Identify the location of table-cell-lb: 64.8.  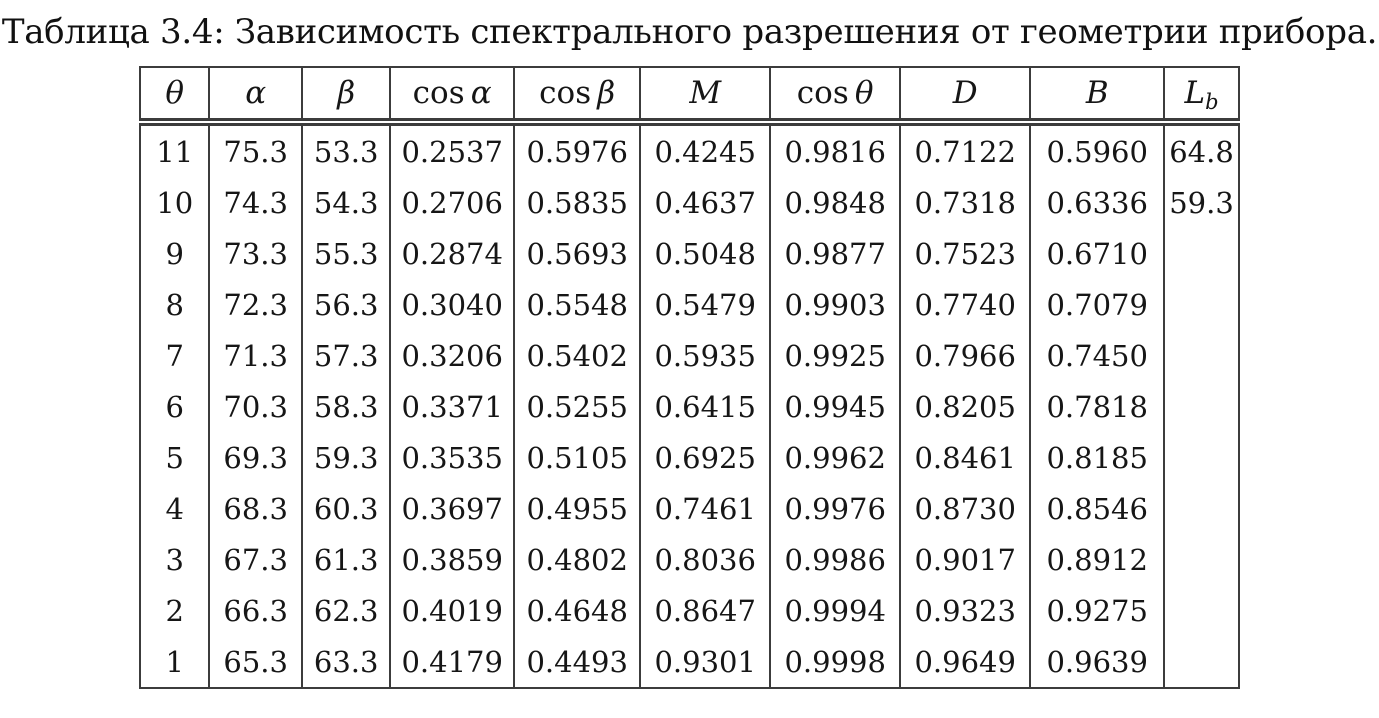
(1201, 149).